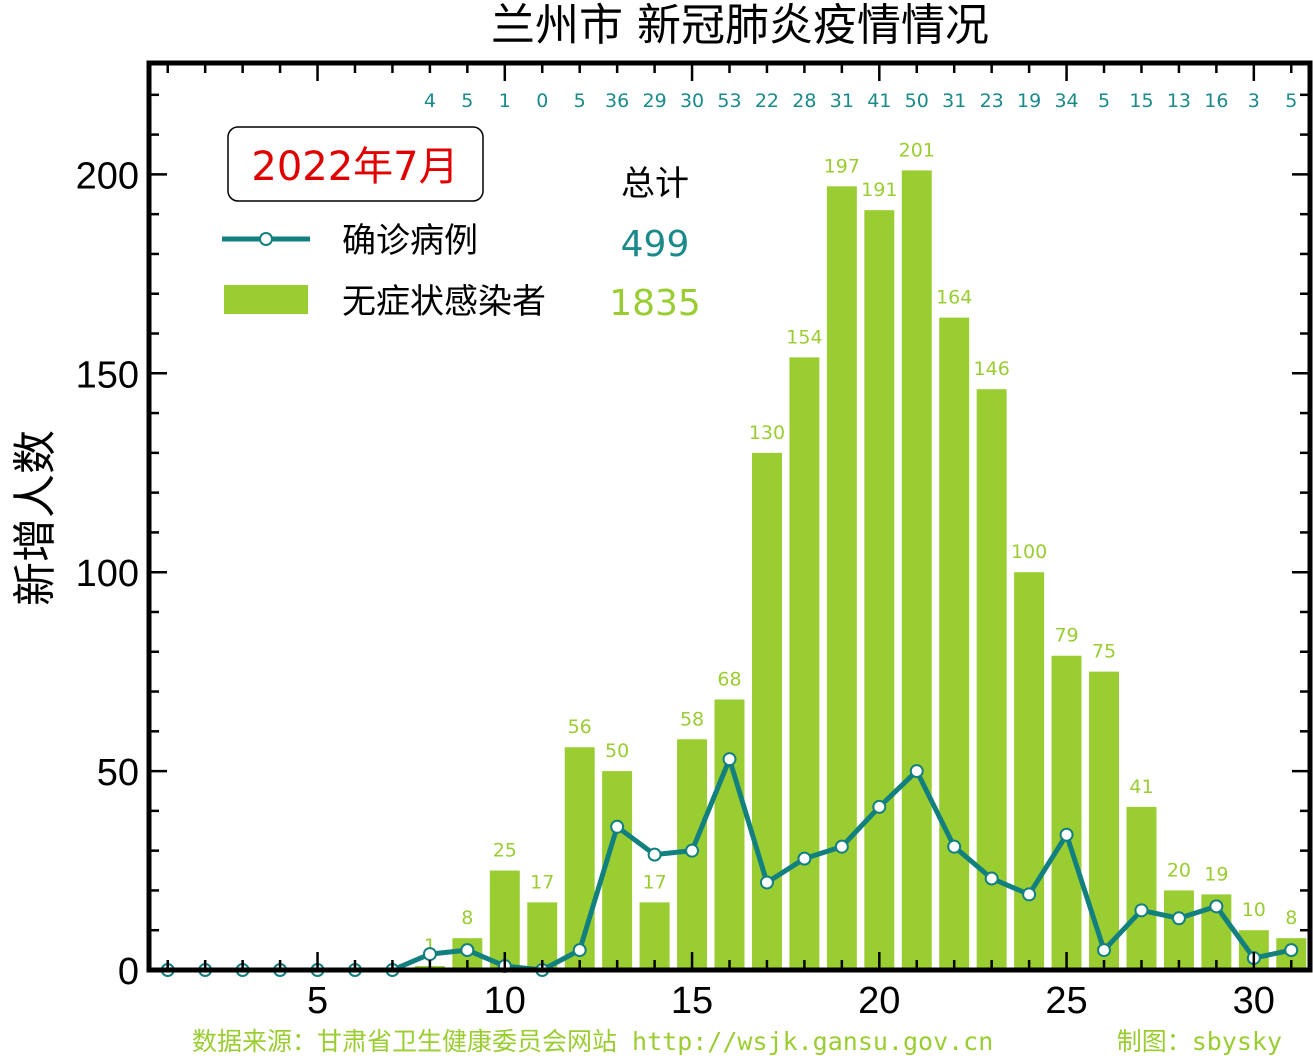 This screenshot has width=1313, height=1056. What do you see at coordinates (1029, 552) in the screenshot?
I see `bar-label-day-24: 100` at bounding box center [1029, 552].